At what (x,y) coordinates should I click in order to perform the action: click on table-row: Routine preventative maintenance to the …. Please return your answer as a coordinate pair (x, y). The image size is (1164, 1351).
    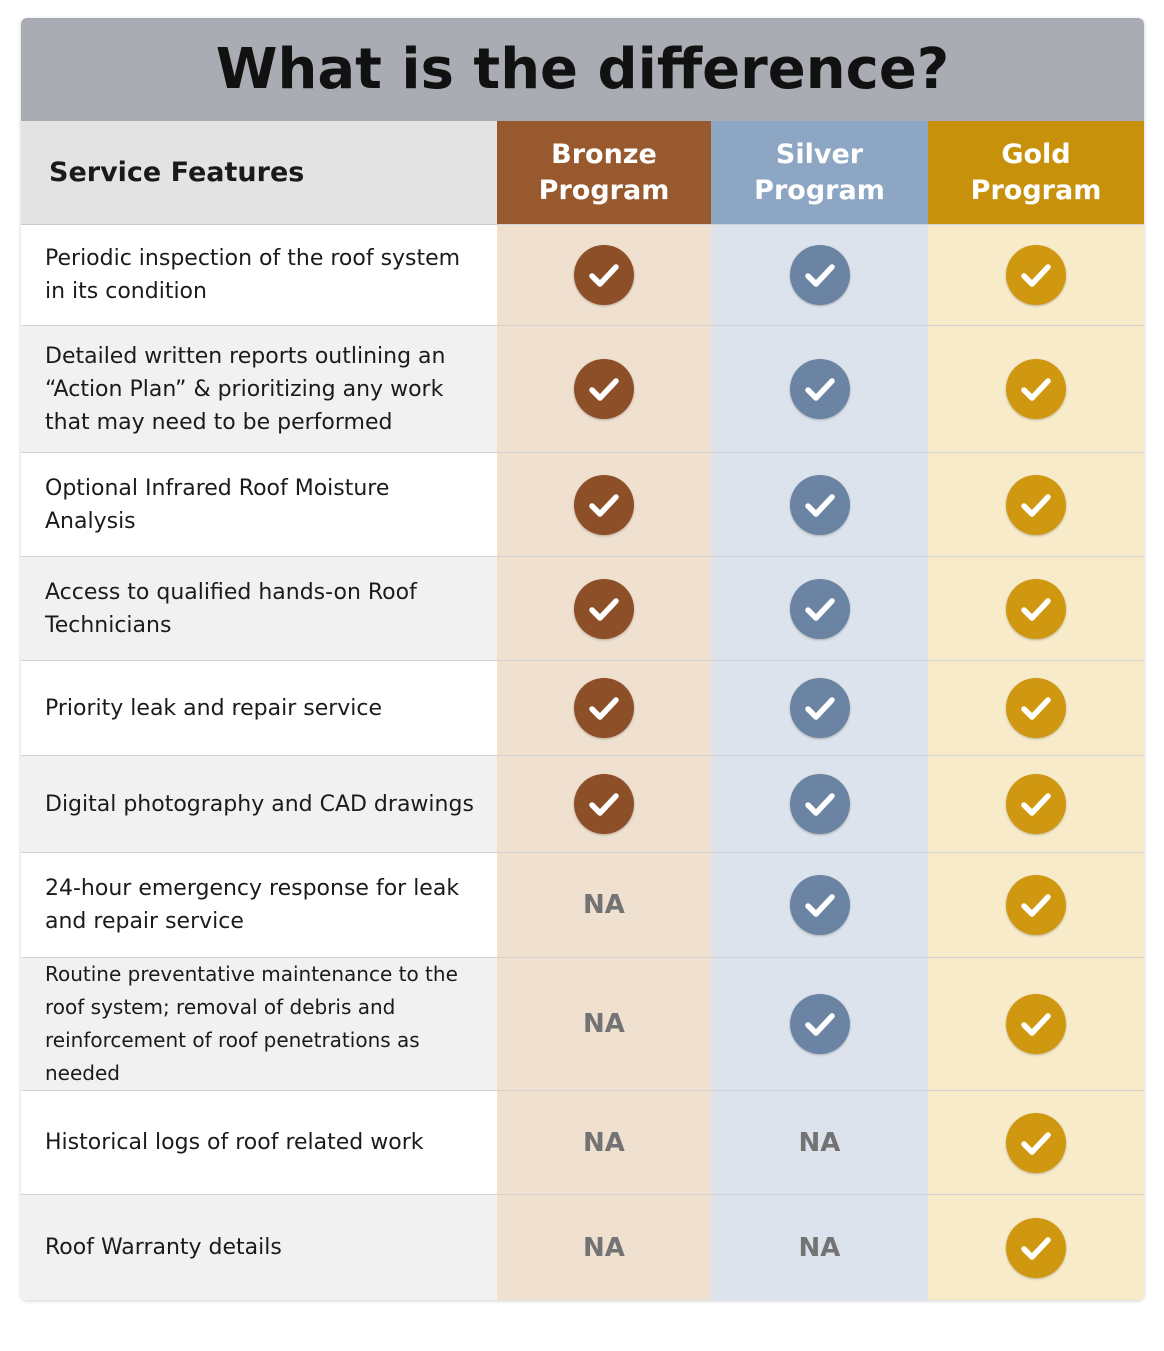
    Looking at the image, I should click on (582, 1024).